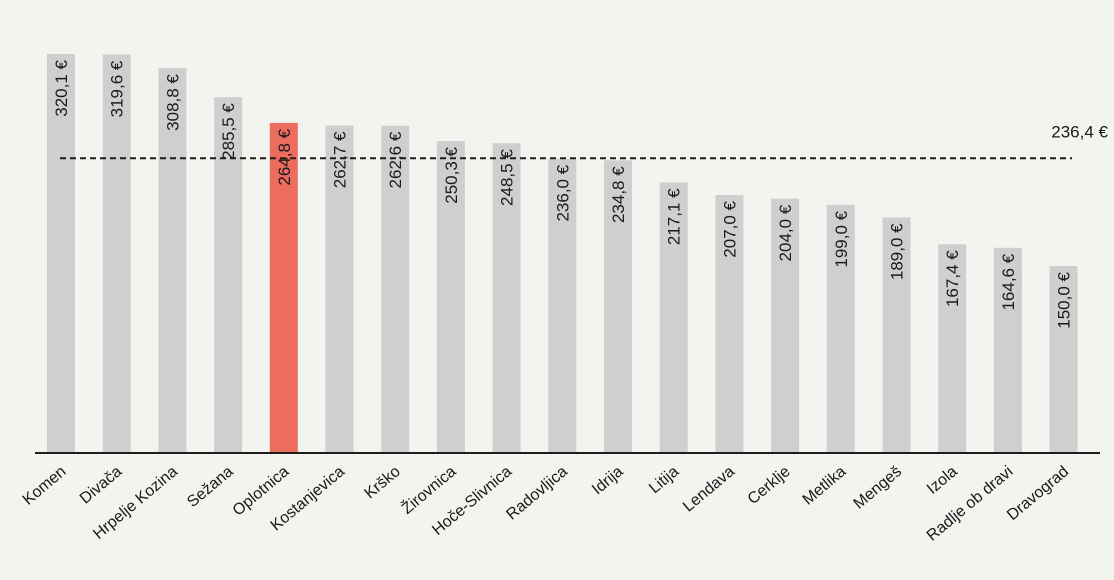 This screenshot has height=580, width=1114. Describe the element at coordinates (896, 335) in the screenshot. I see `bar-menge-` at that location.